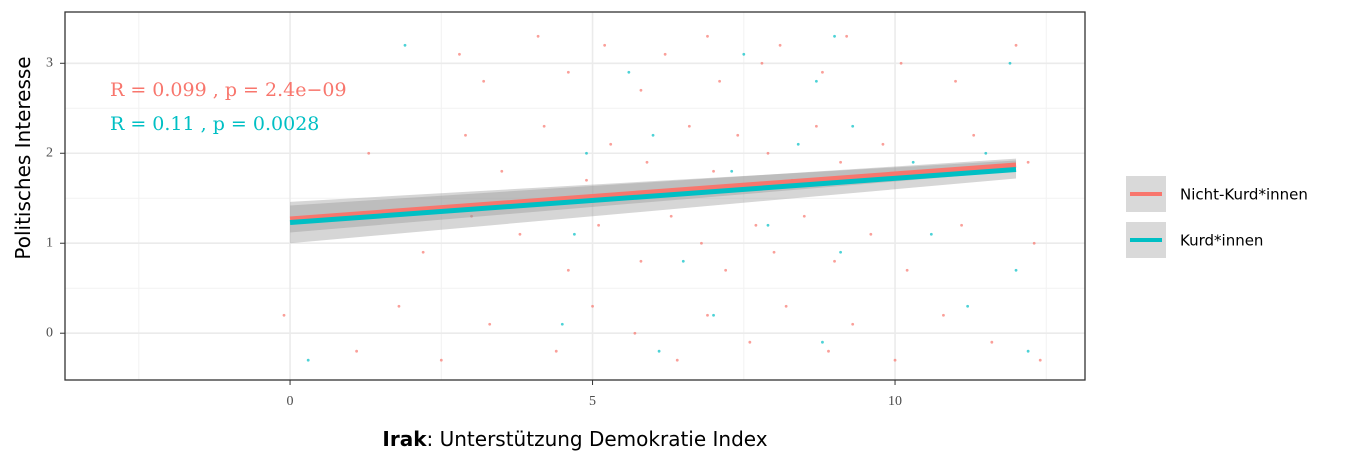 This screenshot has width=1360, height=456. Describe the element at coordinates (404, 439) in the screenshot. I see `x-label-bold: Irak` at that location.